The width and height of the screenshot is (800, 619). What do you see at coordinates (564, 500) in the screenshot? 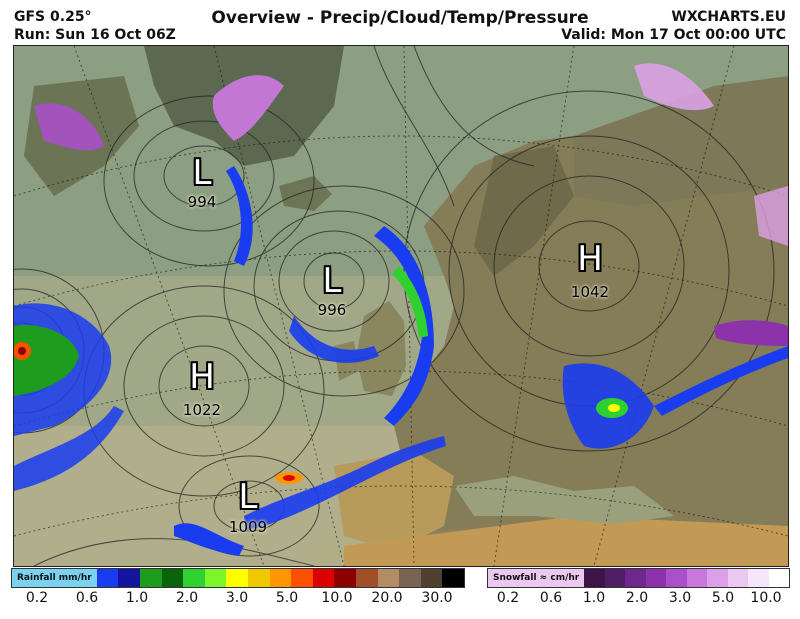
I see `mediterranean-sea` at bounding box center [564, 500].